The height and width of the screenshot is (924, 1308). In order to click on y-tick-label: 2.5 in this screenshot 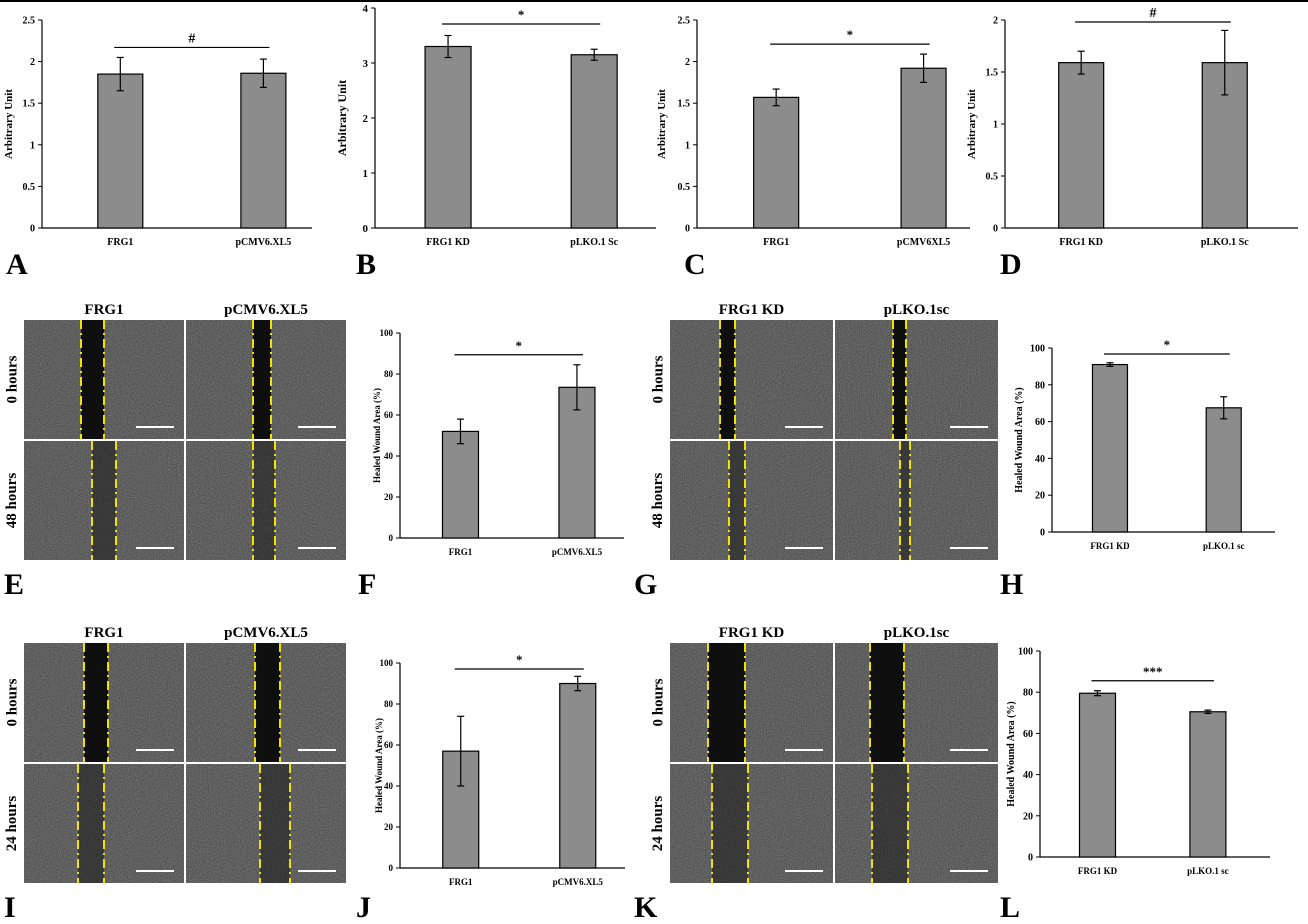, I will do `click(29, 21)`.